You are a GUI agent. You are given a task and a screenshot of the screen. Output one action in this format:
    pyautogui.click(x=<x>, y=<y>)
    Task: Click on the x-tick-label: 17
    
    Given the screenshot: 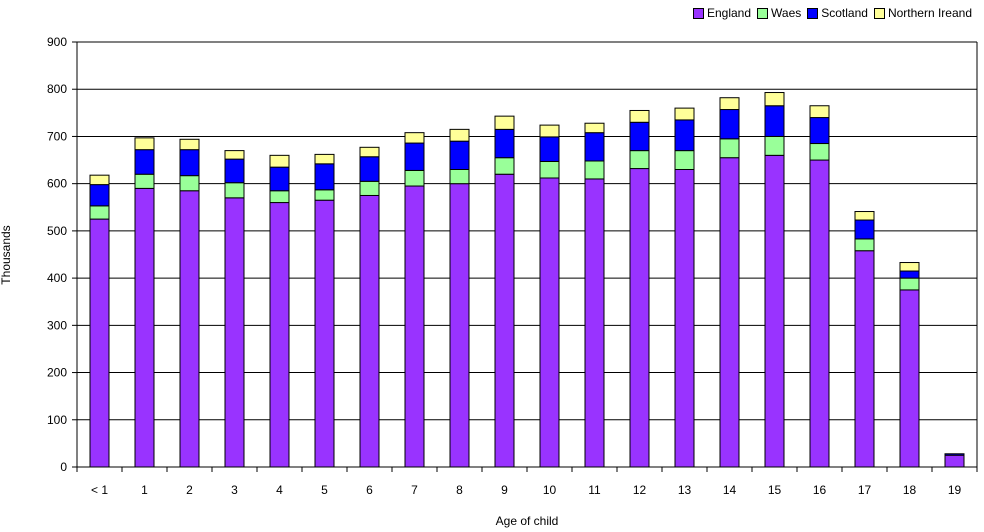 What is the action you would take?
    pyautogui.click(x=865, y=490)
    